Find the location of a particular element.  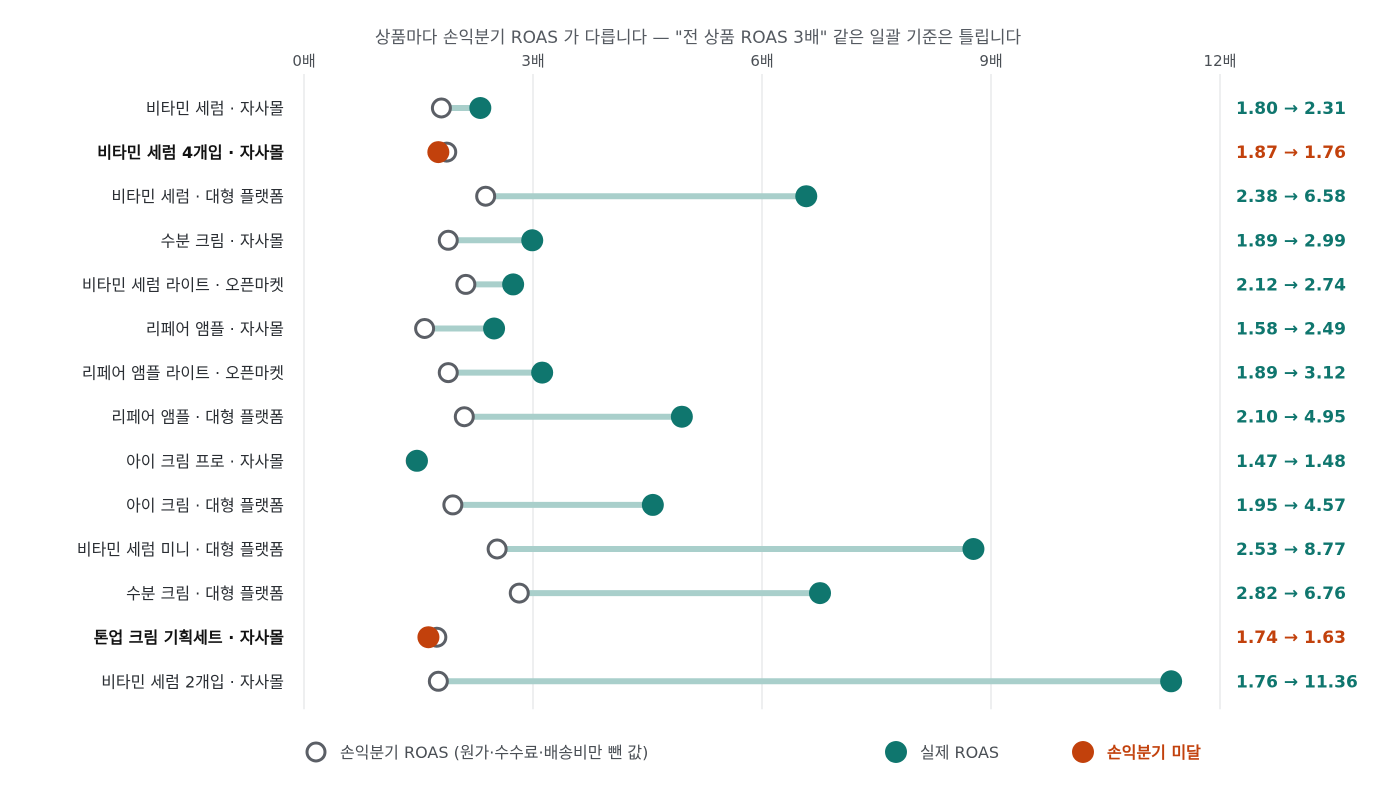

value-label: 2.53 → 8.77 is located at coordinates (1291, 550).